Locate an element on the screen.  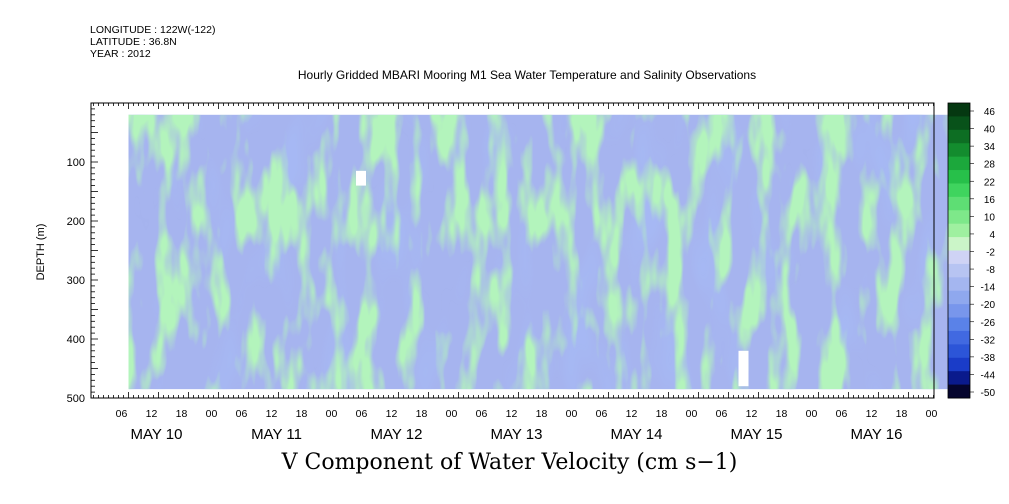
x-day-label: MAY 11 is located at coordinates (276, 434).